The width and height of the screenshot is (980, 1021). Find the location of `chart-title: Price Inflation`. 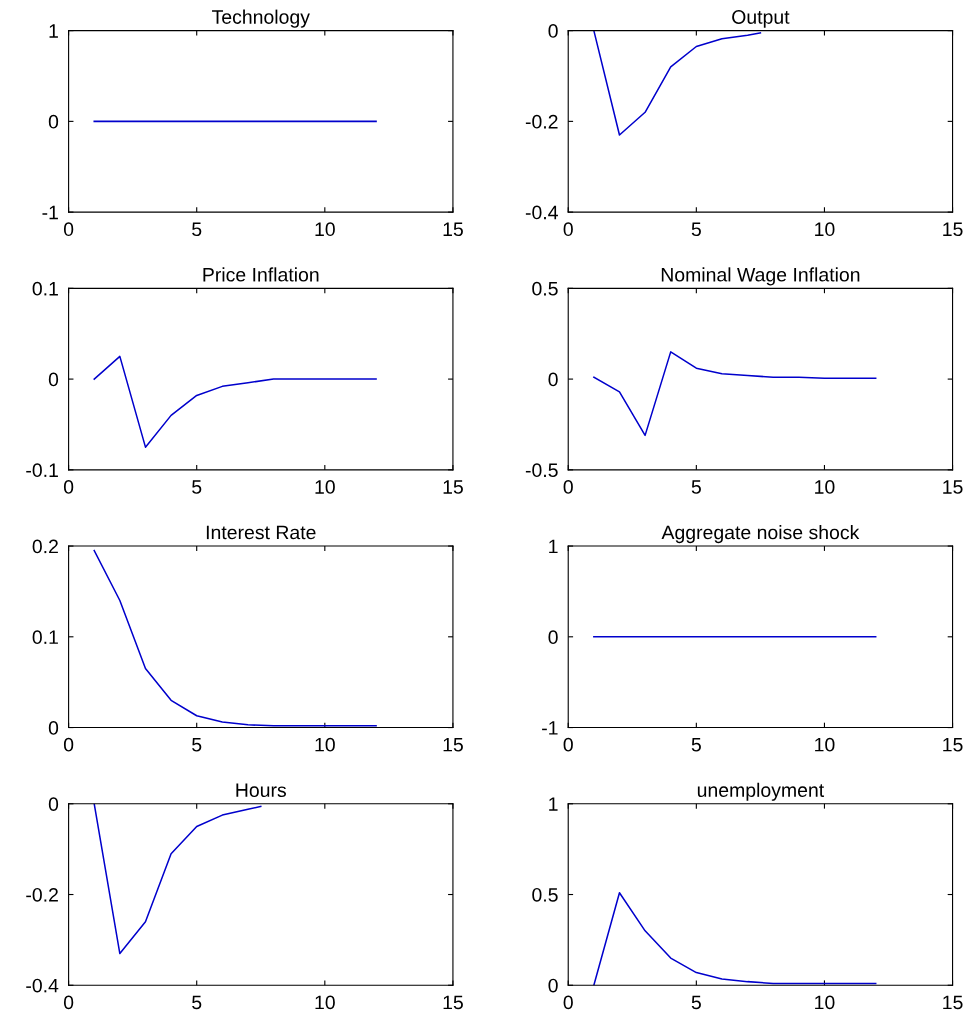

chart-title: Price Inflation is located at coordinates (261, 274).